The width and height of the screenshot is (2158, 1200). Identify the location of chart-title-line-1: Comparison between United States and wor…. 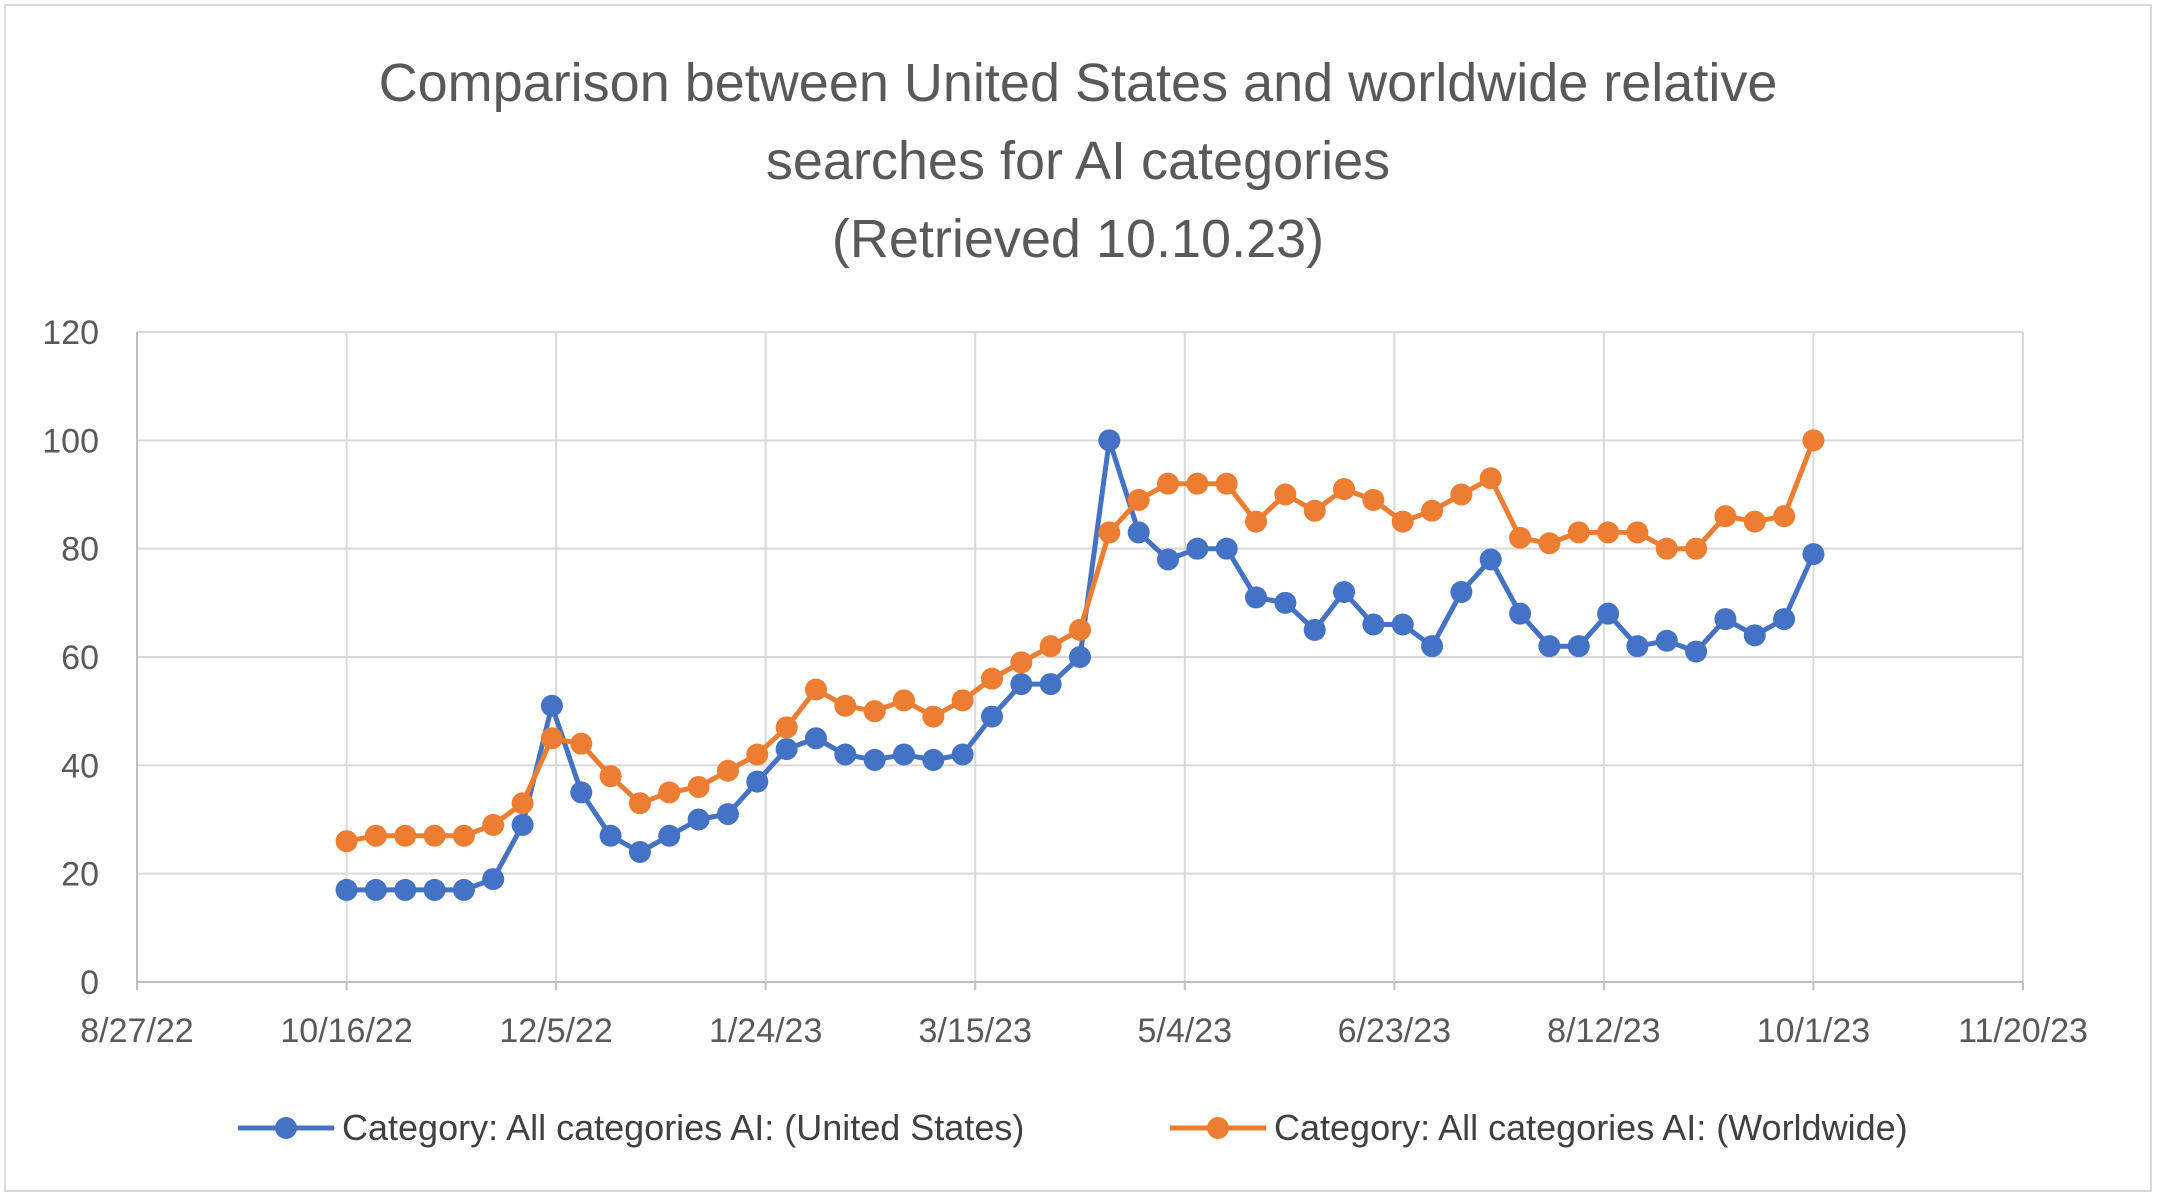
(1078, 83).